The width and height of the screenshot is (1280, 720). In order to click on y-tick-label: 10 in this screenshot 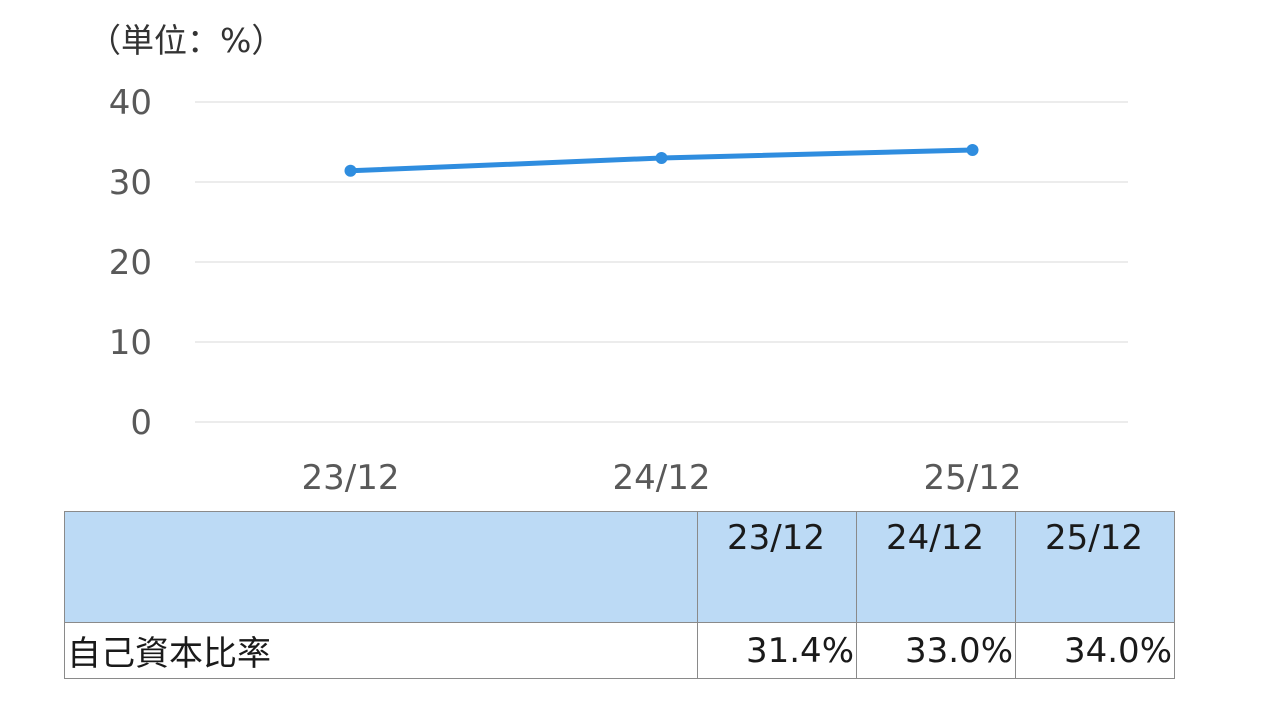, I will do `click(130, 343)`.